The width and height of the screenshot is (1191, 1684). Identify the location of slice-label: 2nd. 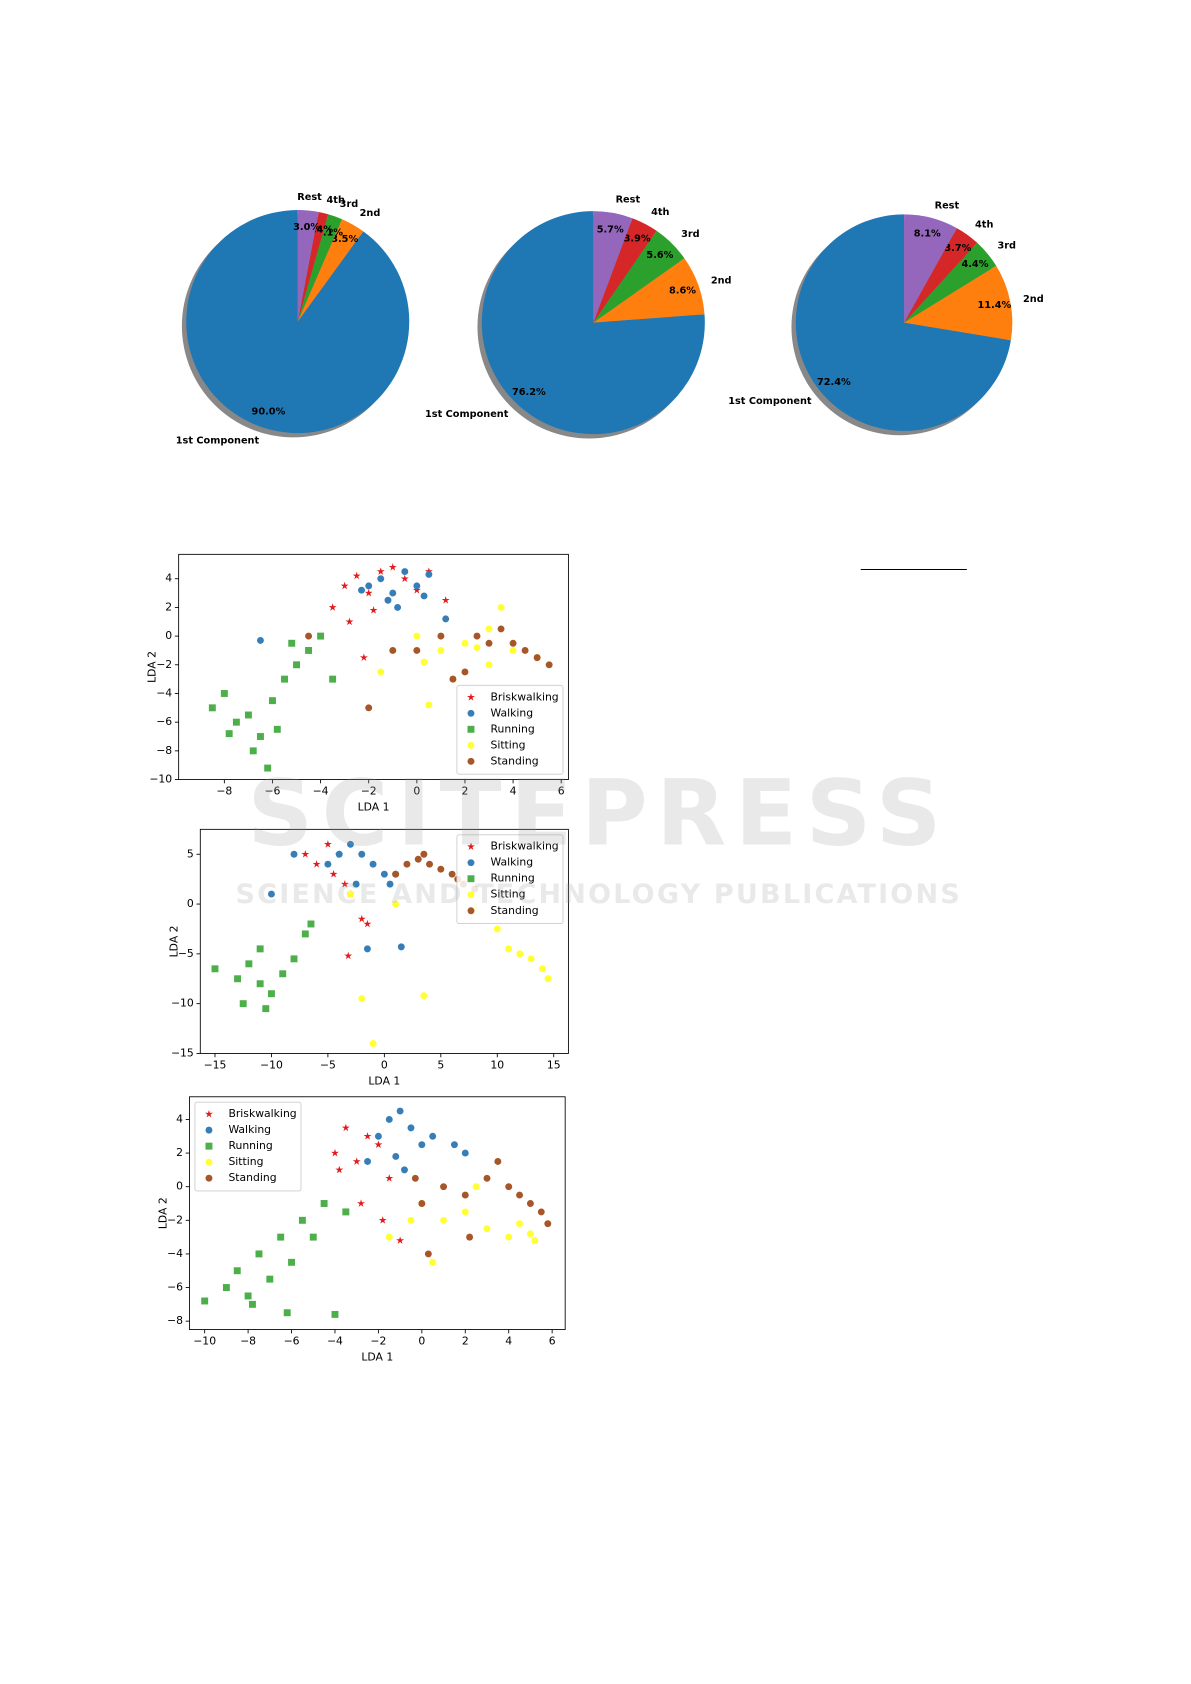
(370, 213).